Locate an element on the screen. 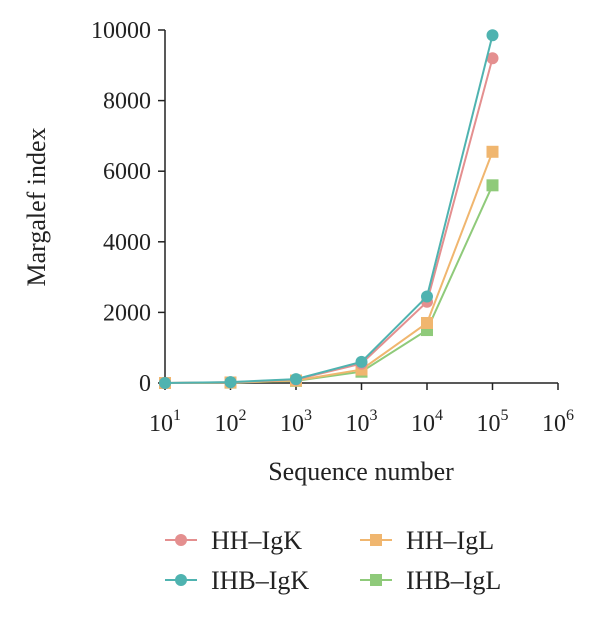 The height and width of the screenshot is (620, 600). x-tick-label: 10⁶ is located at coordinates (558, 422).